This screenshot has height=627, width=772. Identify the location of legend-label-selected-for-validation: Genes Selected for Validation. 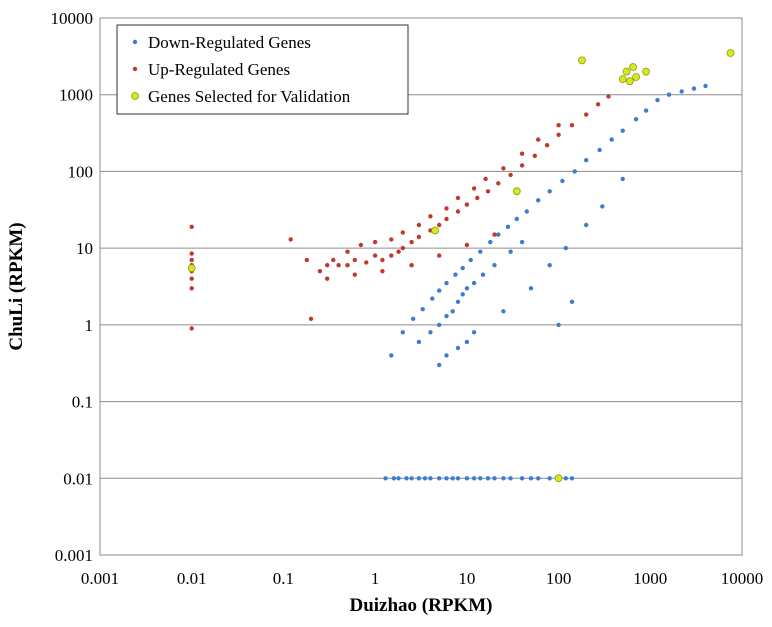
(249, 96).